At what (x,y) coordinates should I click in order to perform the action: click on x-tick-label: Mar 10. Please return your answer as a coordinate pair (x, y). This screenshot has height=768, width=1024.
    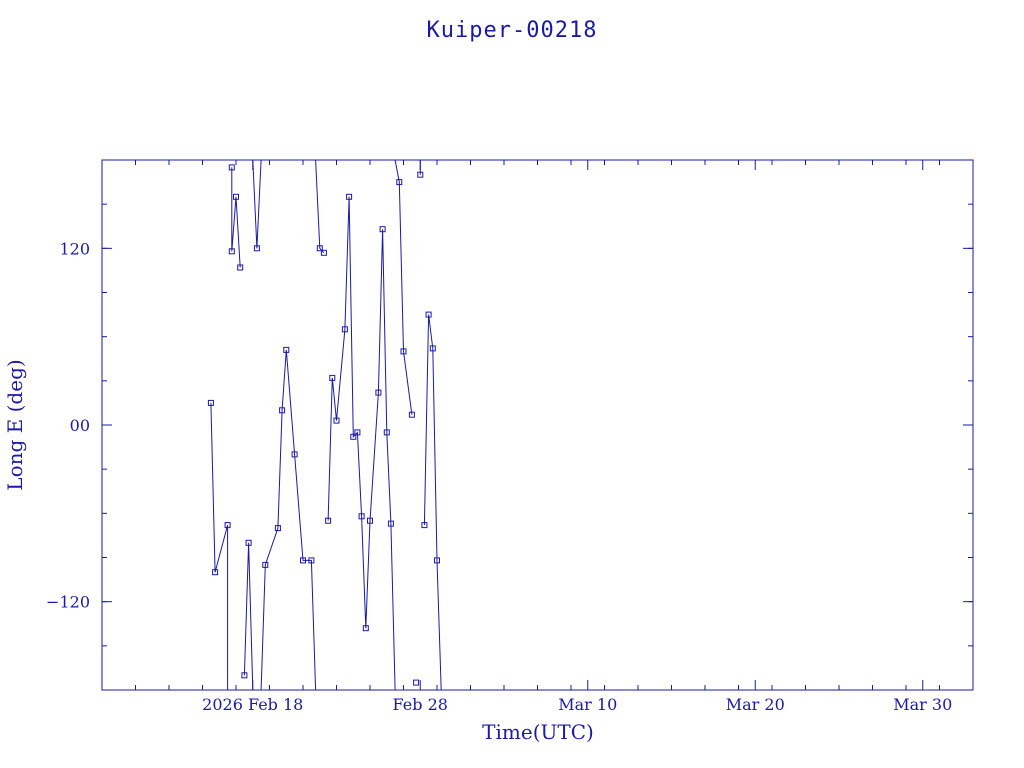
    Looking at the image, I should click on (587, 704).